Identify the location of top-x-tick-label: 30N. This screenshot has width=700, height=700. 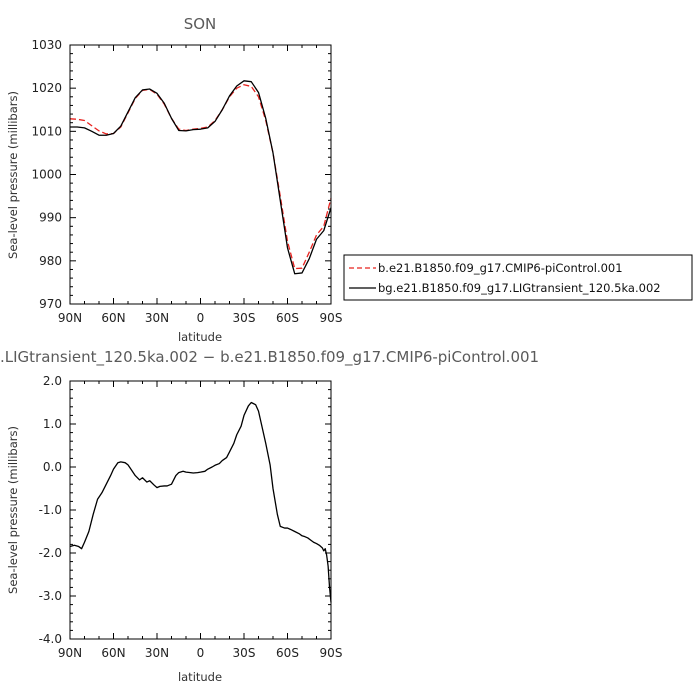
(157, 318).